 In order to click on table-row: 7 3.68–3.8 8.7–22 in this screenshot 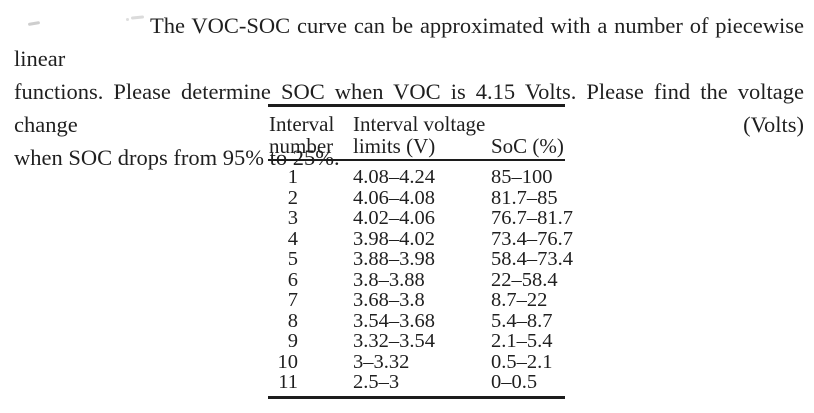, I will do `click(416, 300)`.